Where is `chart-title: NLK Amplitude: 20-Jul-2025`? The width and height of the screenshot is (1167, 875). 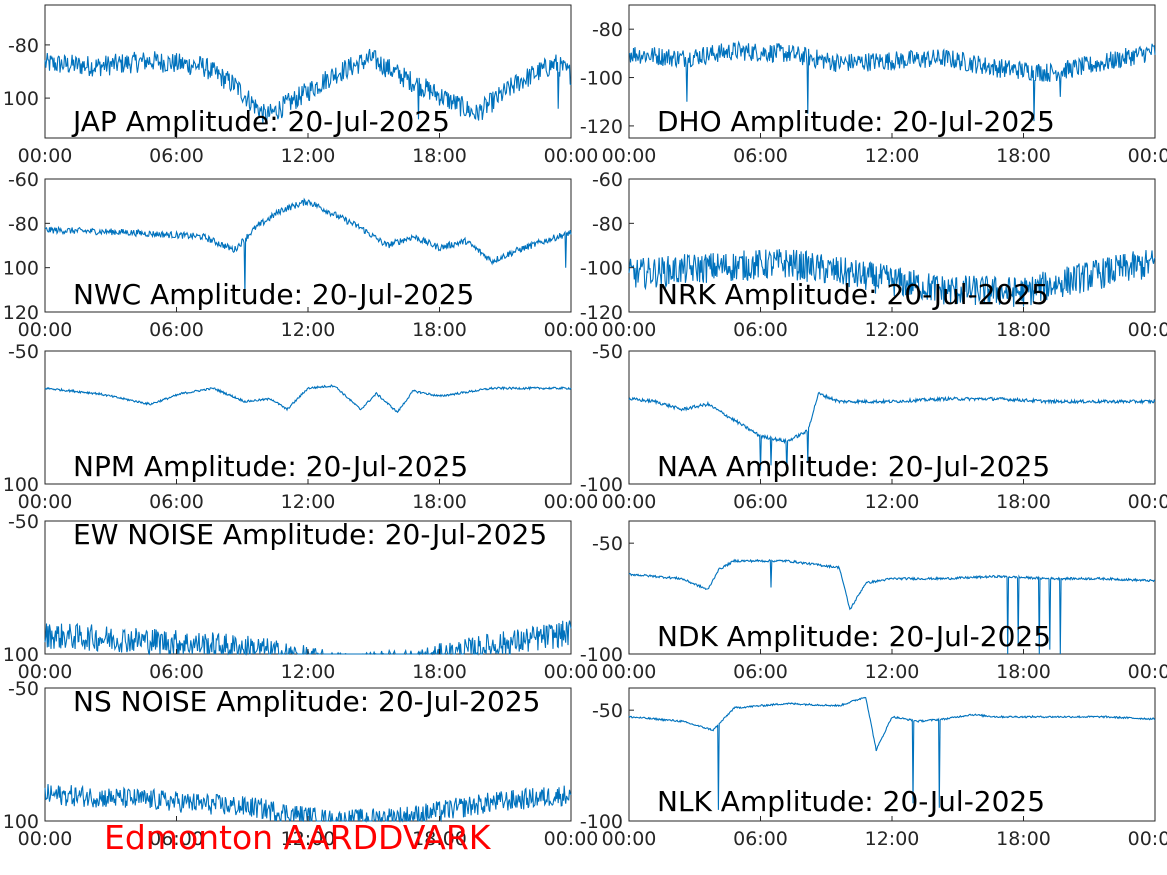 chart-title: NLK Amplitude: 20-Jul-2025 is located at coordinates (851, 801).